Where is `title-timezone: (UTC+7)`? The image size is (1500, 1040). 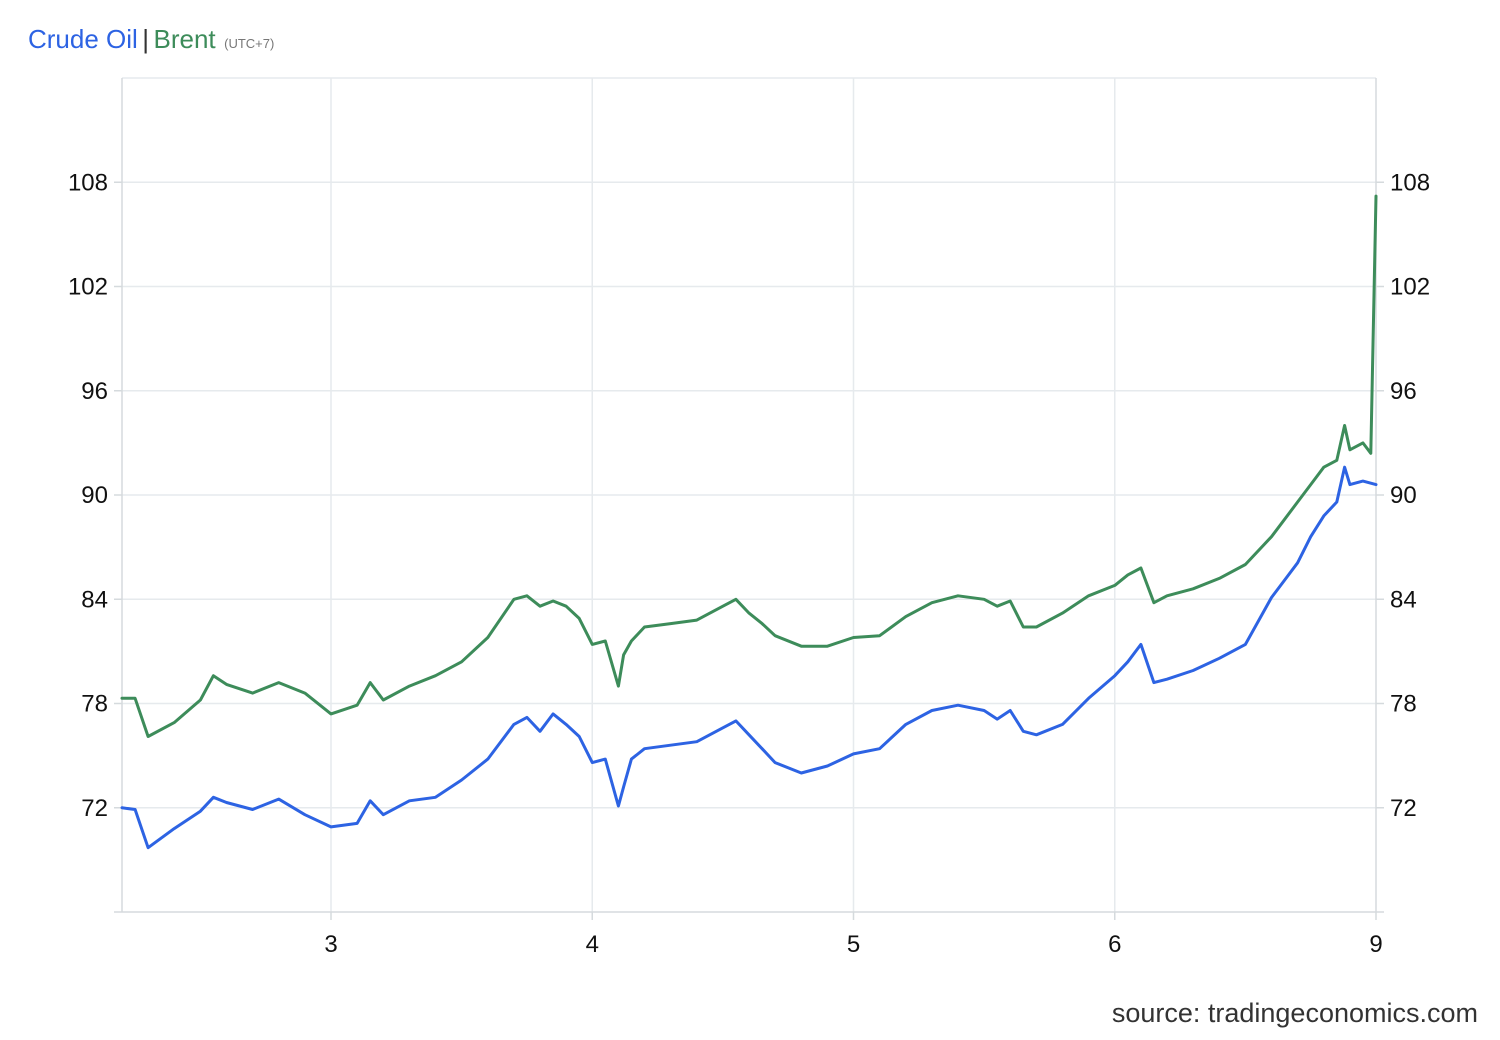
title-timezone: (UTC+7) is located at coordinates (249, 43).